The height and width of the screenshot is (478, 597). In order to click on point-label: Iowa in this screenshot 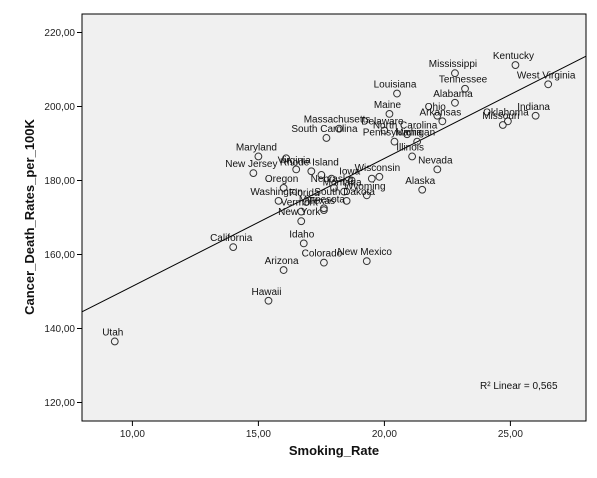, I will do `click(350, 172)`.